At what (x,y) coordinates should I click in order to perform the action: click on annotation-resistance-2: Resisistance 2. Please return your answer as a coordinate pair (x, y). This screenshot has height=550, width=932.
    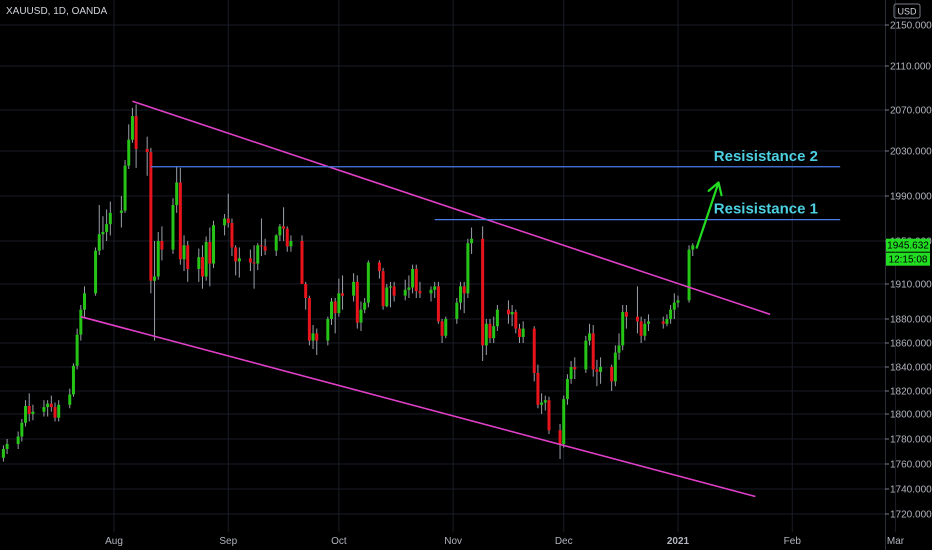
    Looking at the image, I should click on (766, 156).